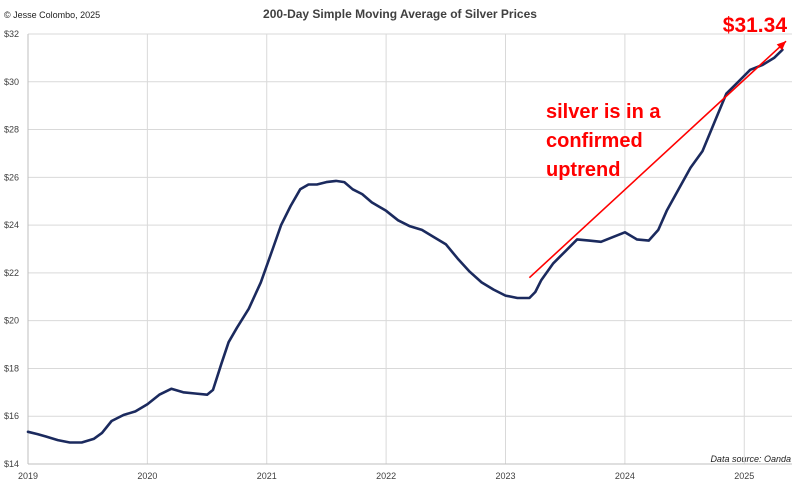  Describe the element at coordinates (11, 321) in the screenshot. I see `y-tick-label: $20` at that location.